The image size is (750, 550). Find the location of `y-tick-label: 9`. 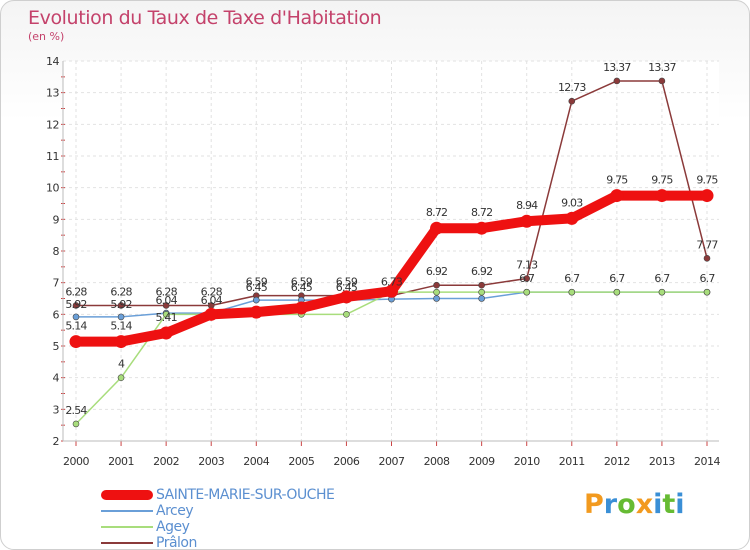

y-tick-label: 9 is located at coordinates (56, 219).